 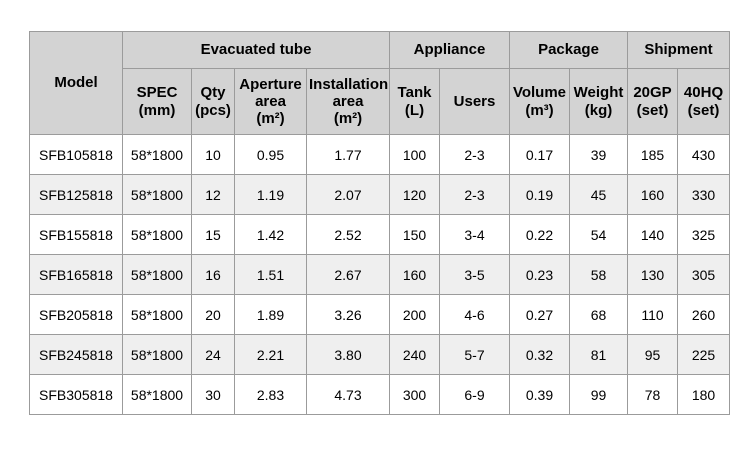 I want to click on weight-cell: 45, so click(x=598, y=194).